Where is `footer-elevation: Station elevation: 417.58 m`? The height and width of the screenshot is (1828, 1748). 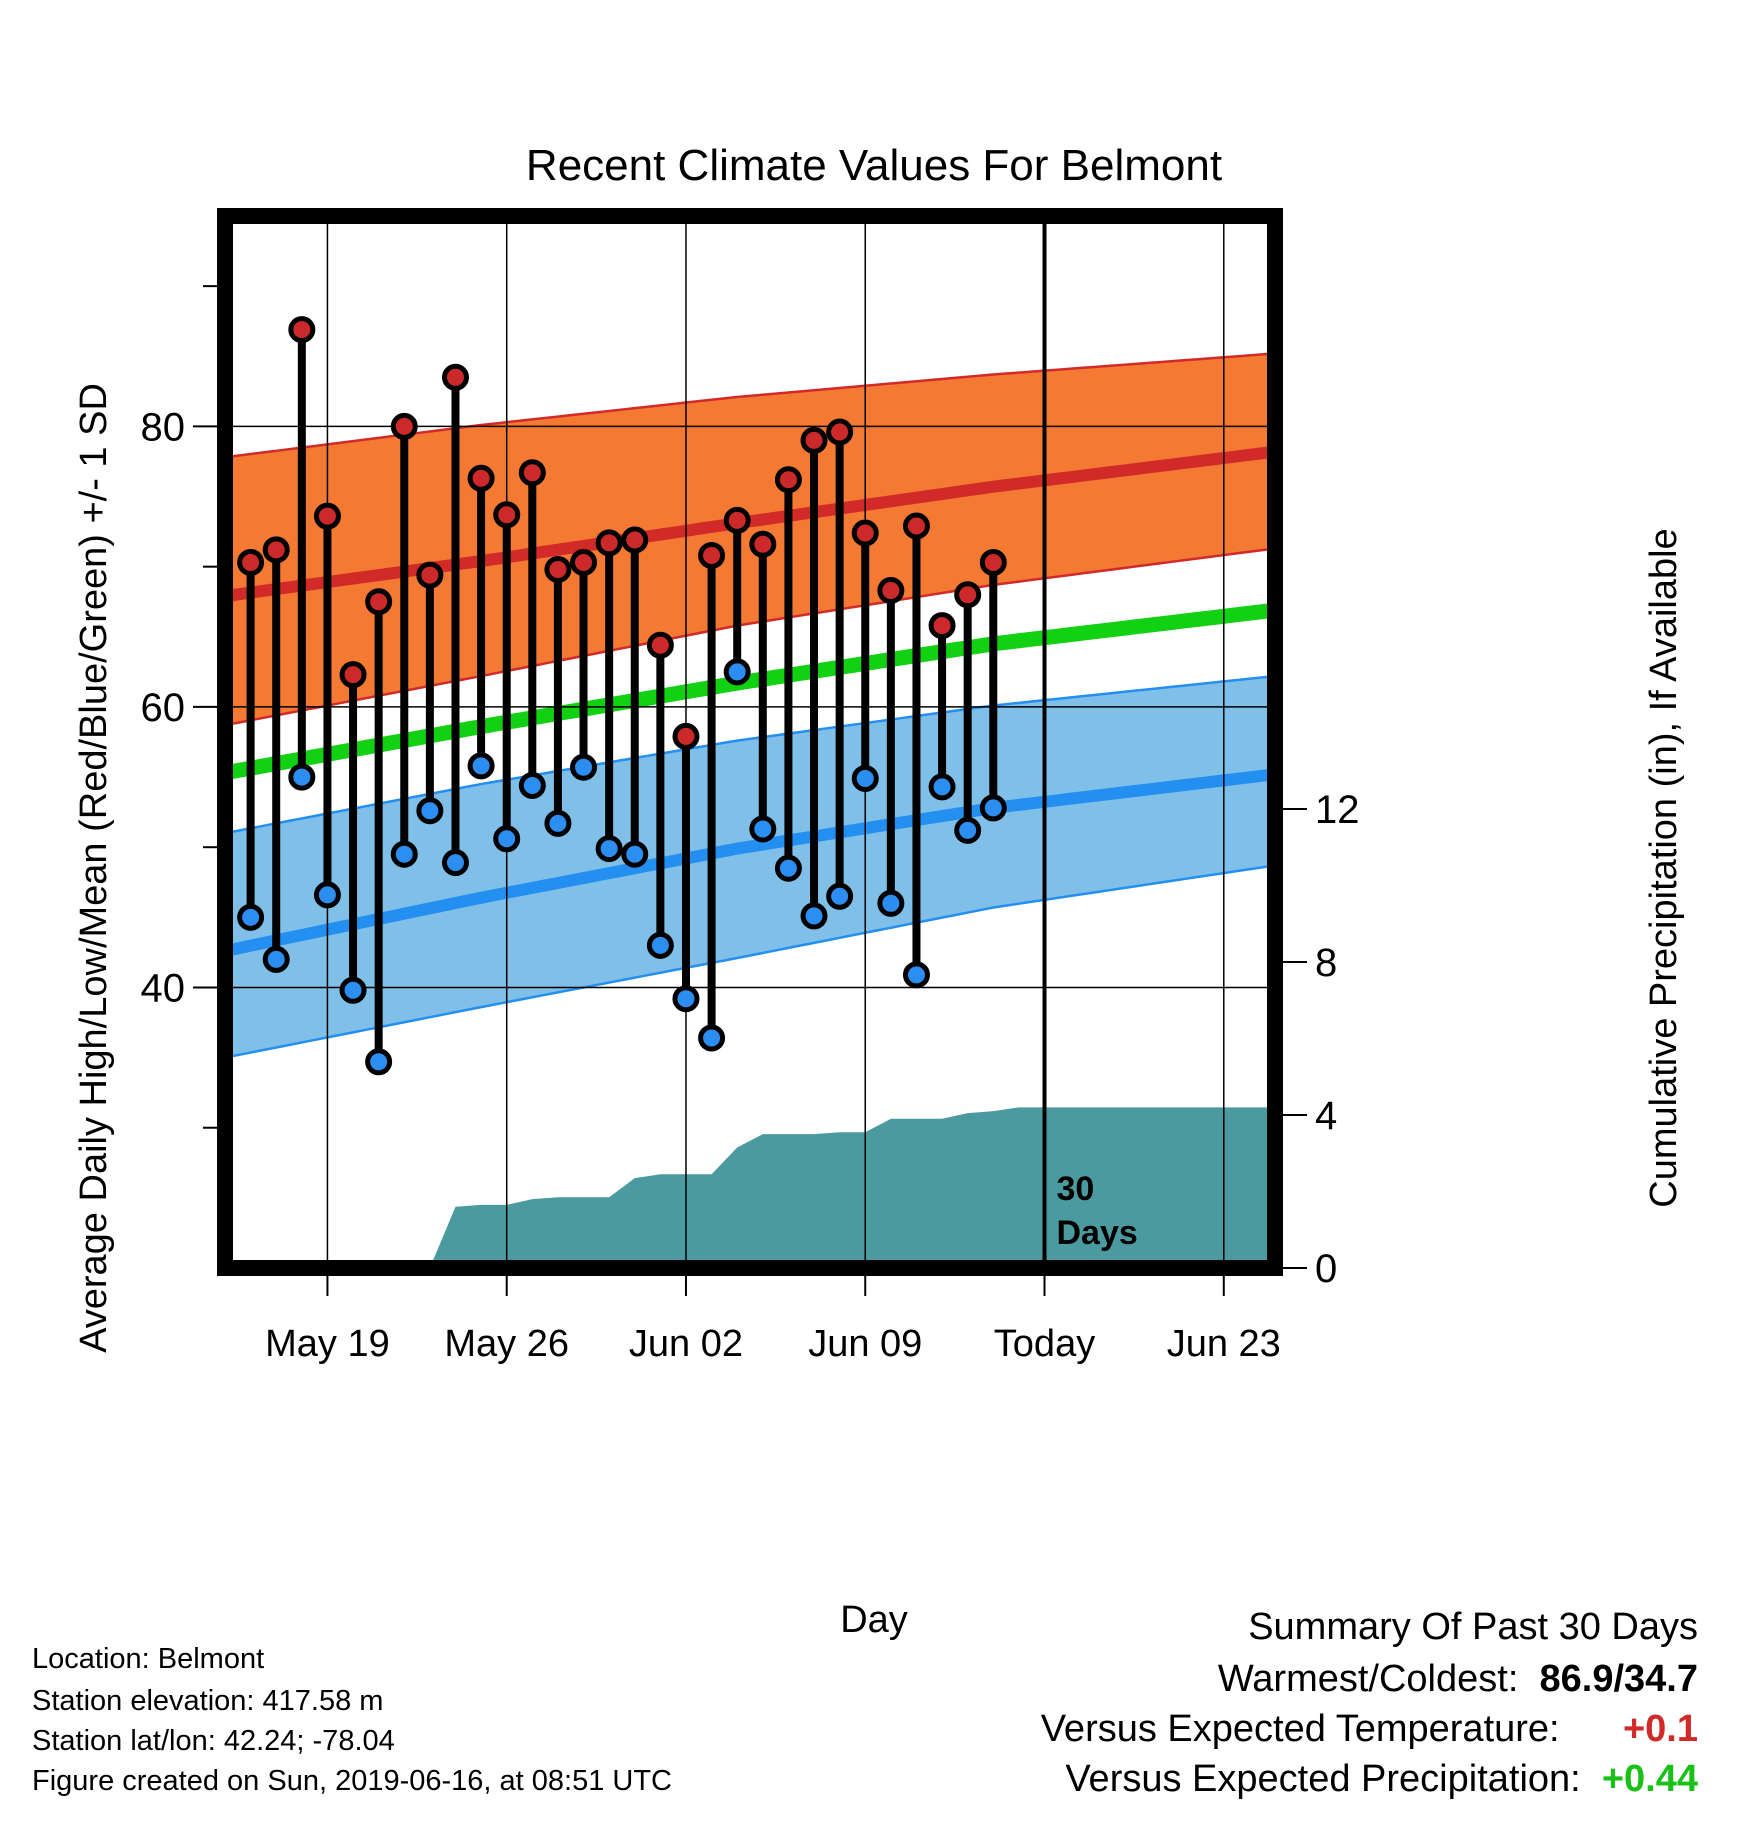 footer-elevation: Station elevation: 417.58 m is located at coordinates (208, 1701).